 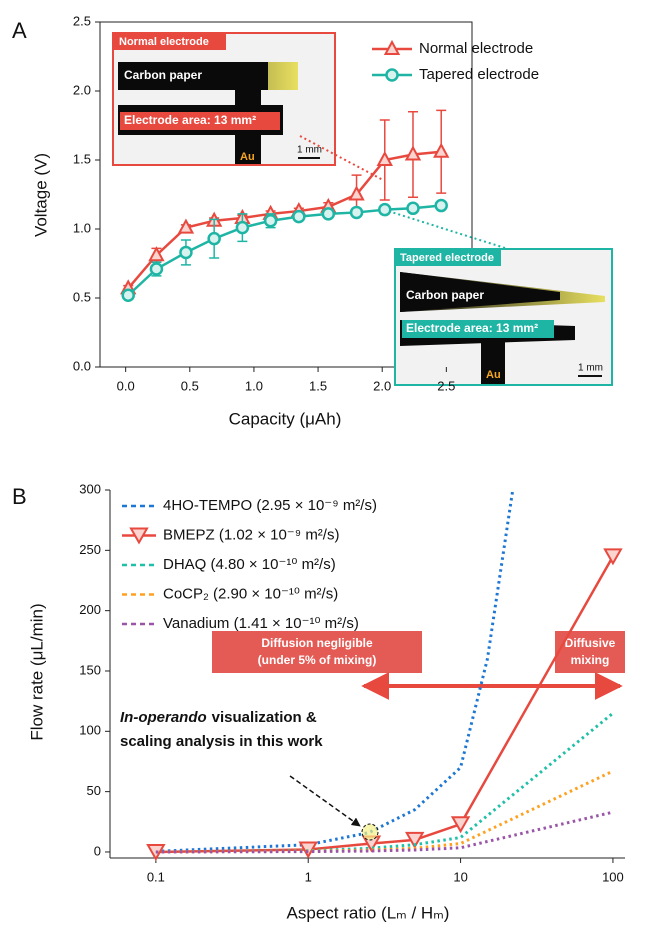 What do you see at coordinates (308, 876) in the screenshot?
I see `x-tick-label: 1` at bounding box center [308, 876].